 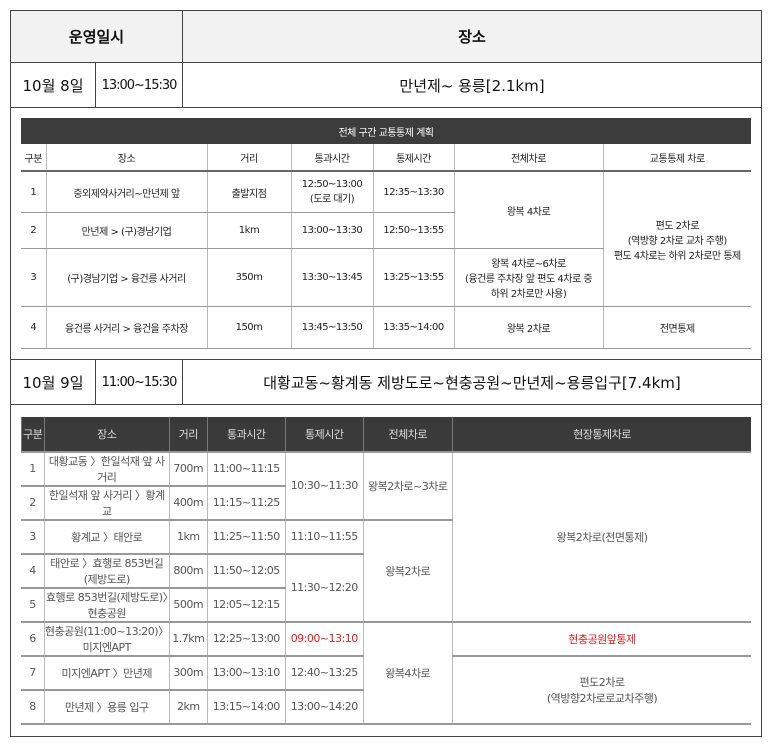 What do you see at coordinates (139, 85) in the screenshot?
I see `day1-time: 13:00~15:30` at bounding box center [139, 85].